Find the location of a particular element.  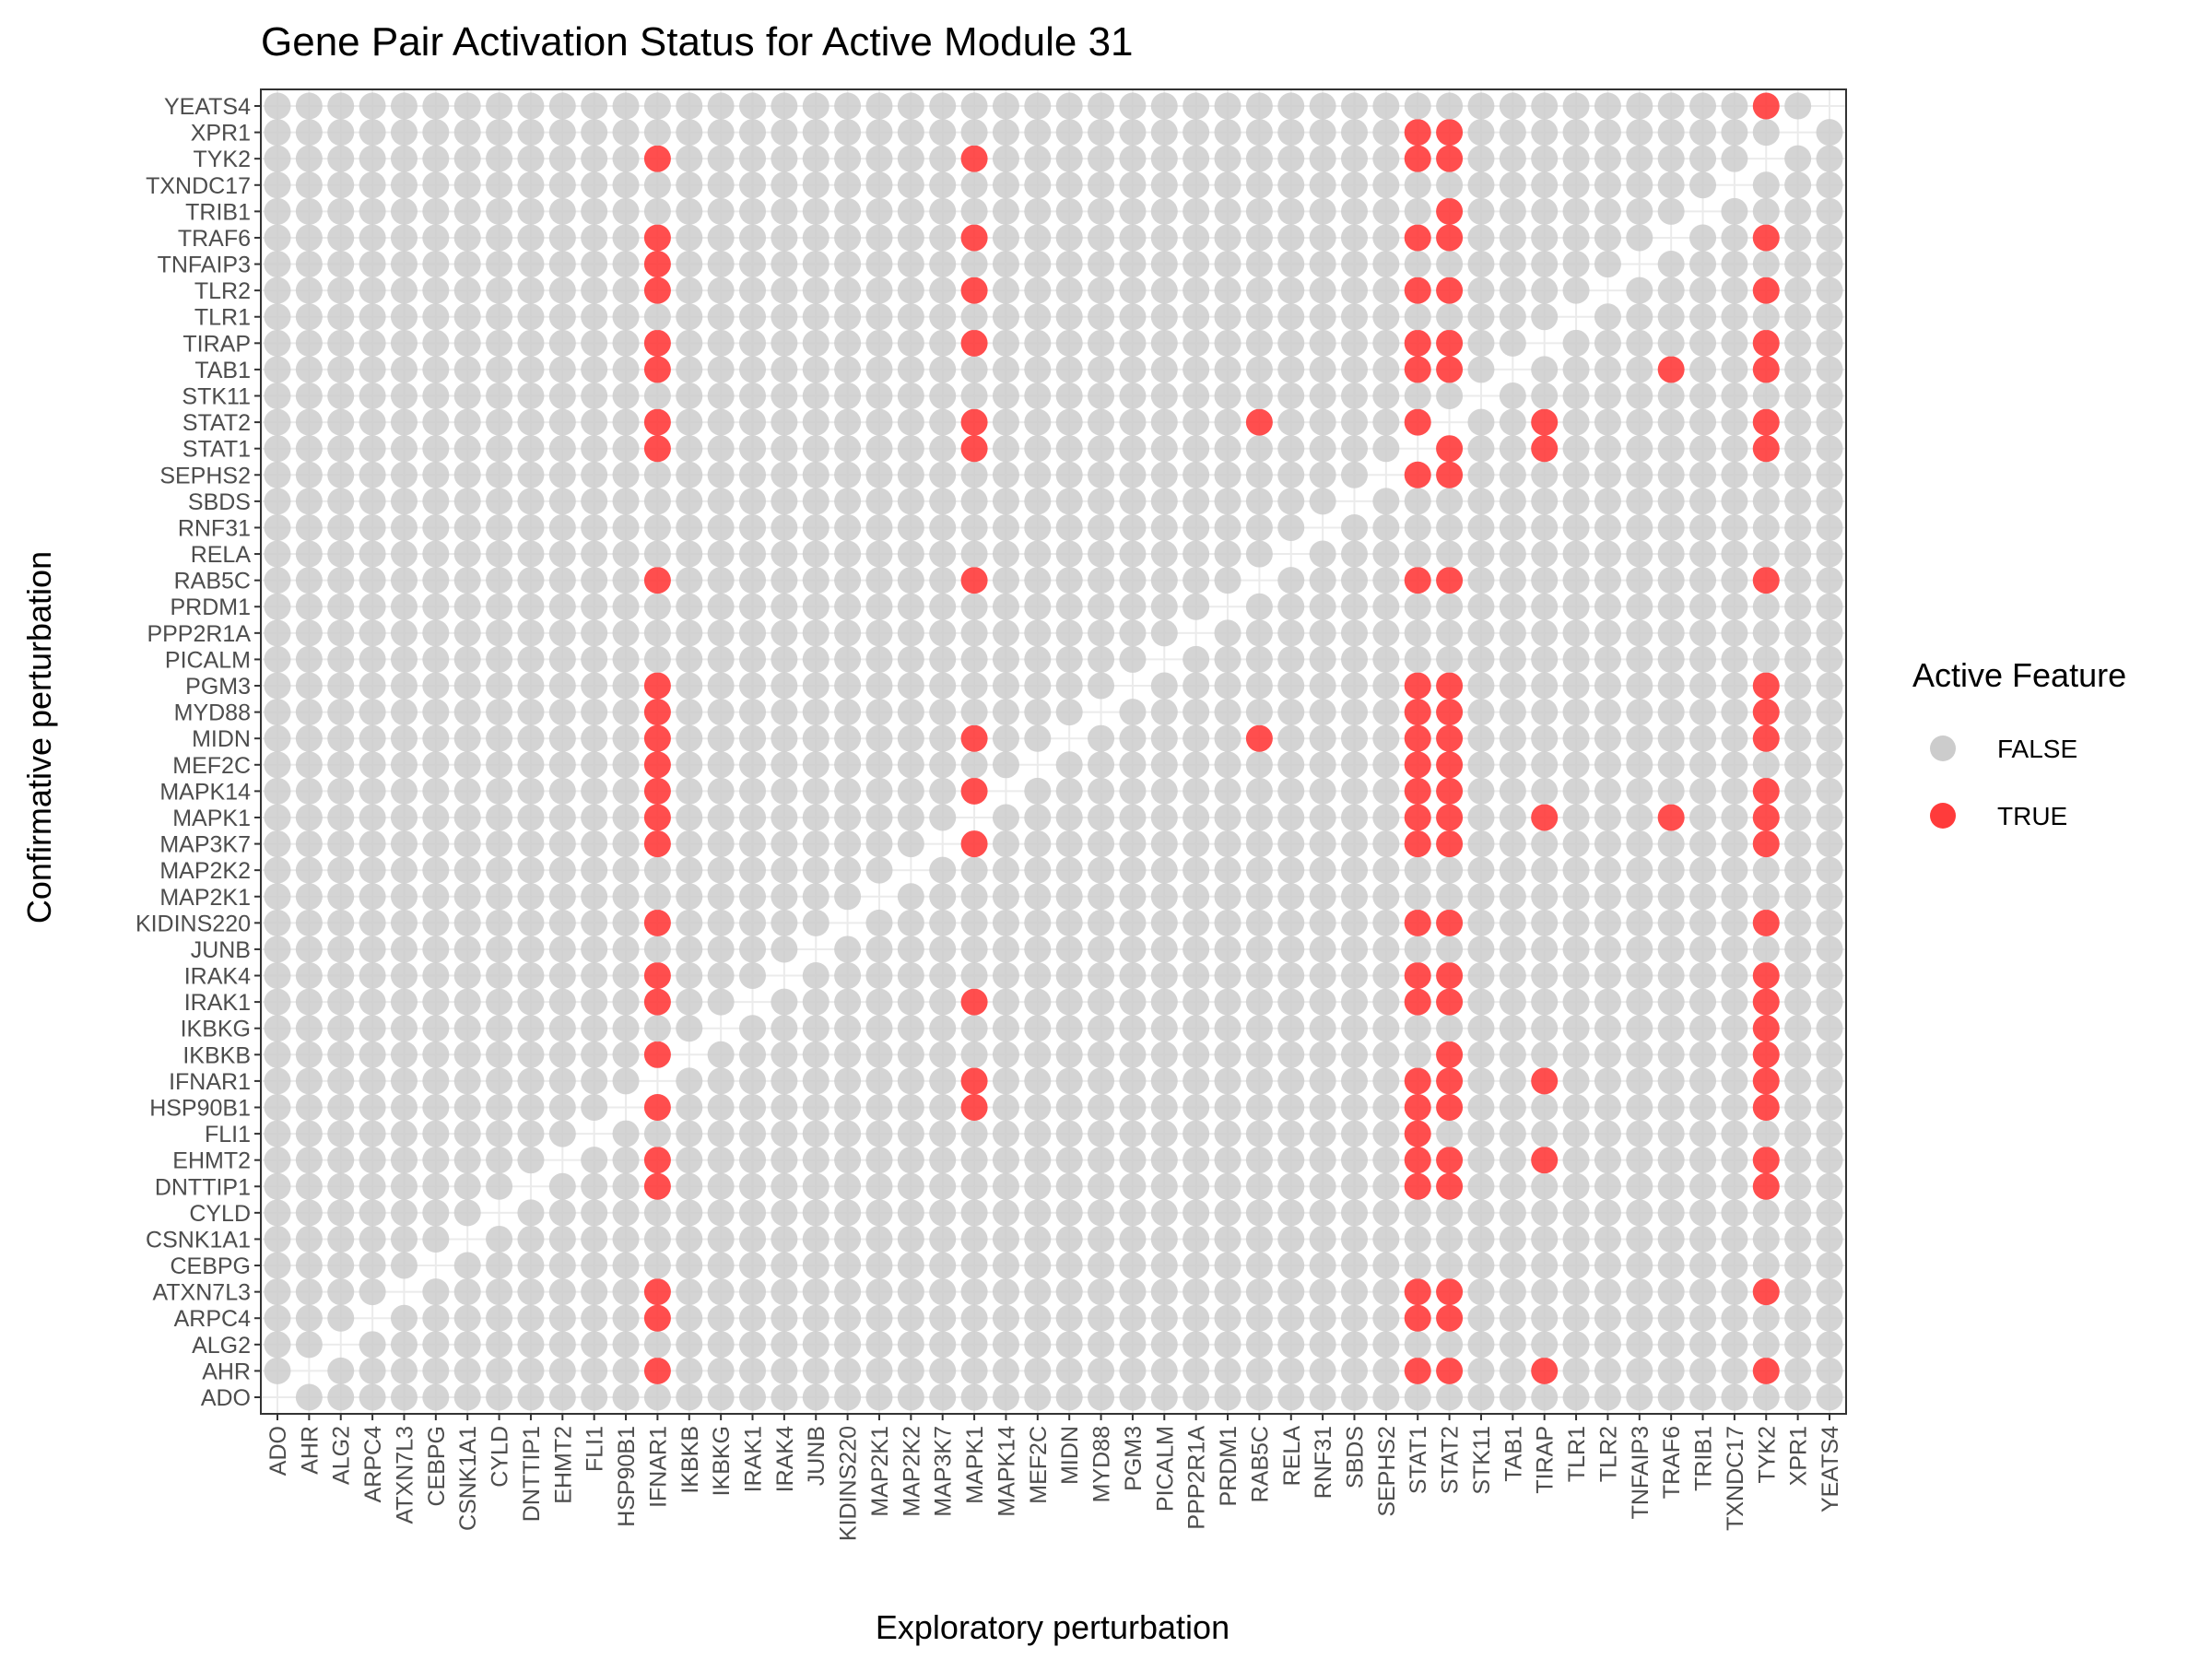

x-tick-label: IKBKB is located at coordinates (690, 1460).